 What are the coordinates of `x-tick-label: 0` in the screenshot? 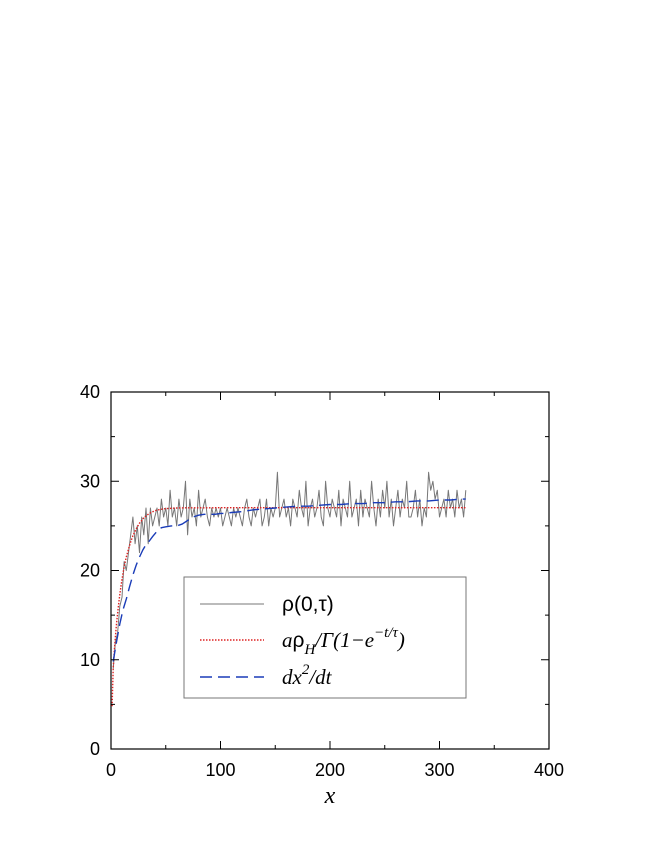 It's located at (111, 770).